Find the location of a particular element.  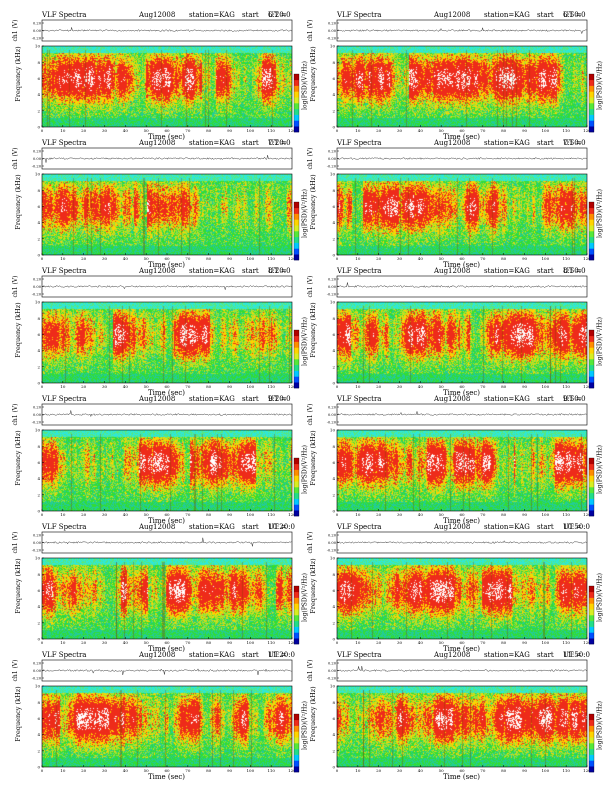

panel-station: station=KAG is located at coordinates (212, 15).